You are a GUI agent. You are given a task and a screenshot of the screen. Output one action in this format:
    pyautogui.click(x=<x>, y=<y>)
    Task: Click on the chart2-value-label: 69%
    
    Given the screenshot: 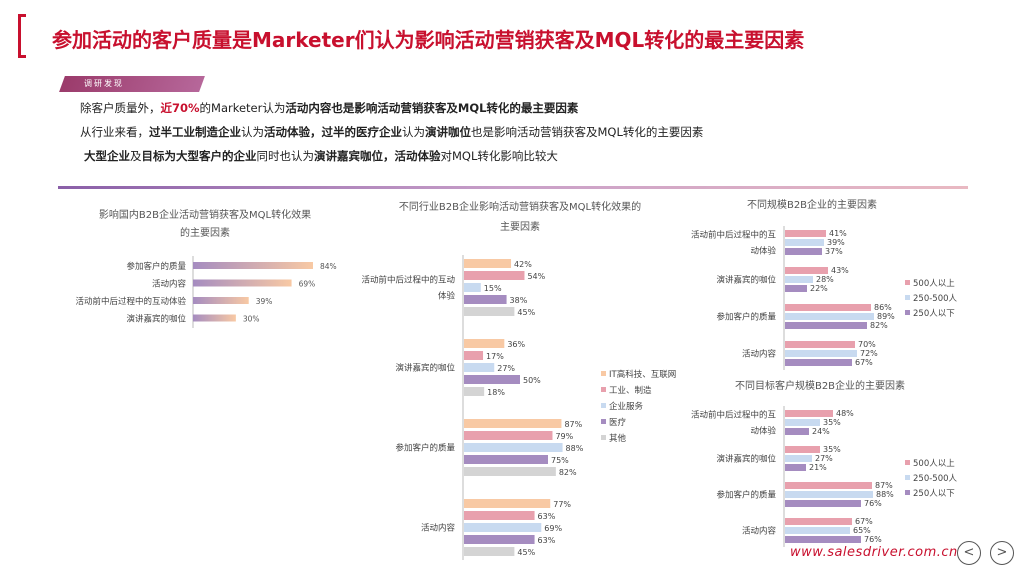 What is the action you would take?
    pyautogui.click(x=553, y=528)
    